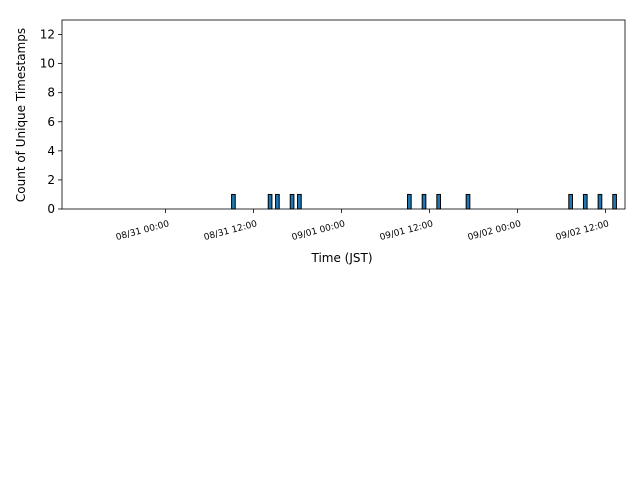 The height and width of the screenshot is (484, 640). Describe the element at coordinates (47, 35) in the screenshot. I see `y-tick-label: 12` at that location.